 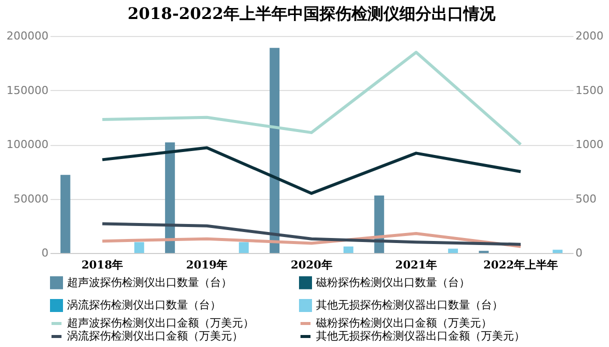 What do you see at coordinates (27, 90) in the screenshot?
I see `y-tick-label: 150000` at bounding box center [27, 90].